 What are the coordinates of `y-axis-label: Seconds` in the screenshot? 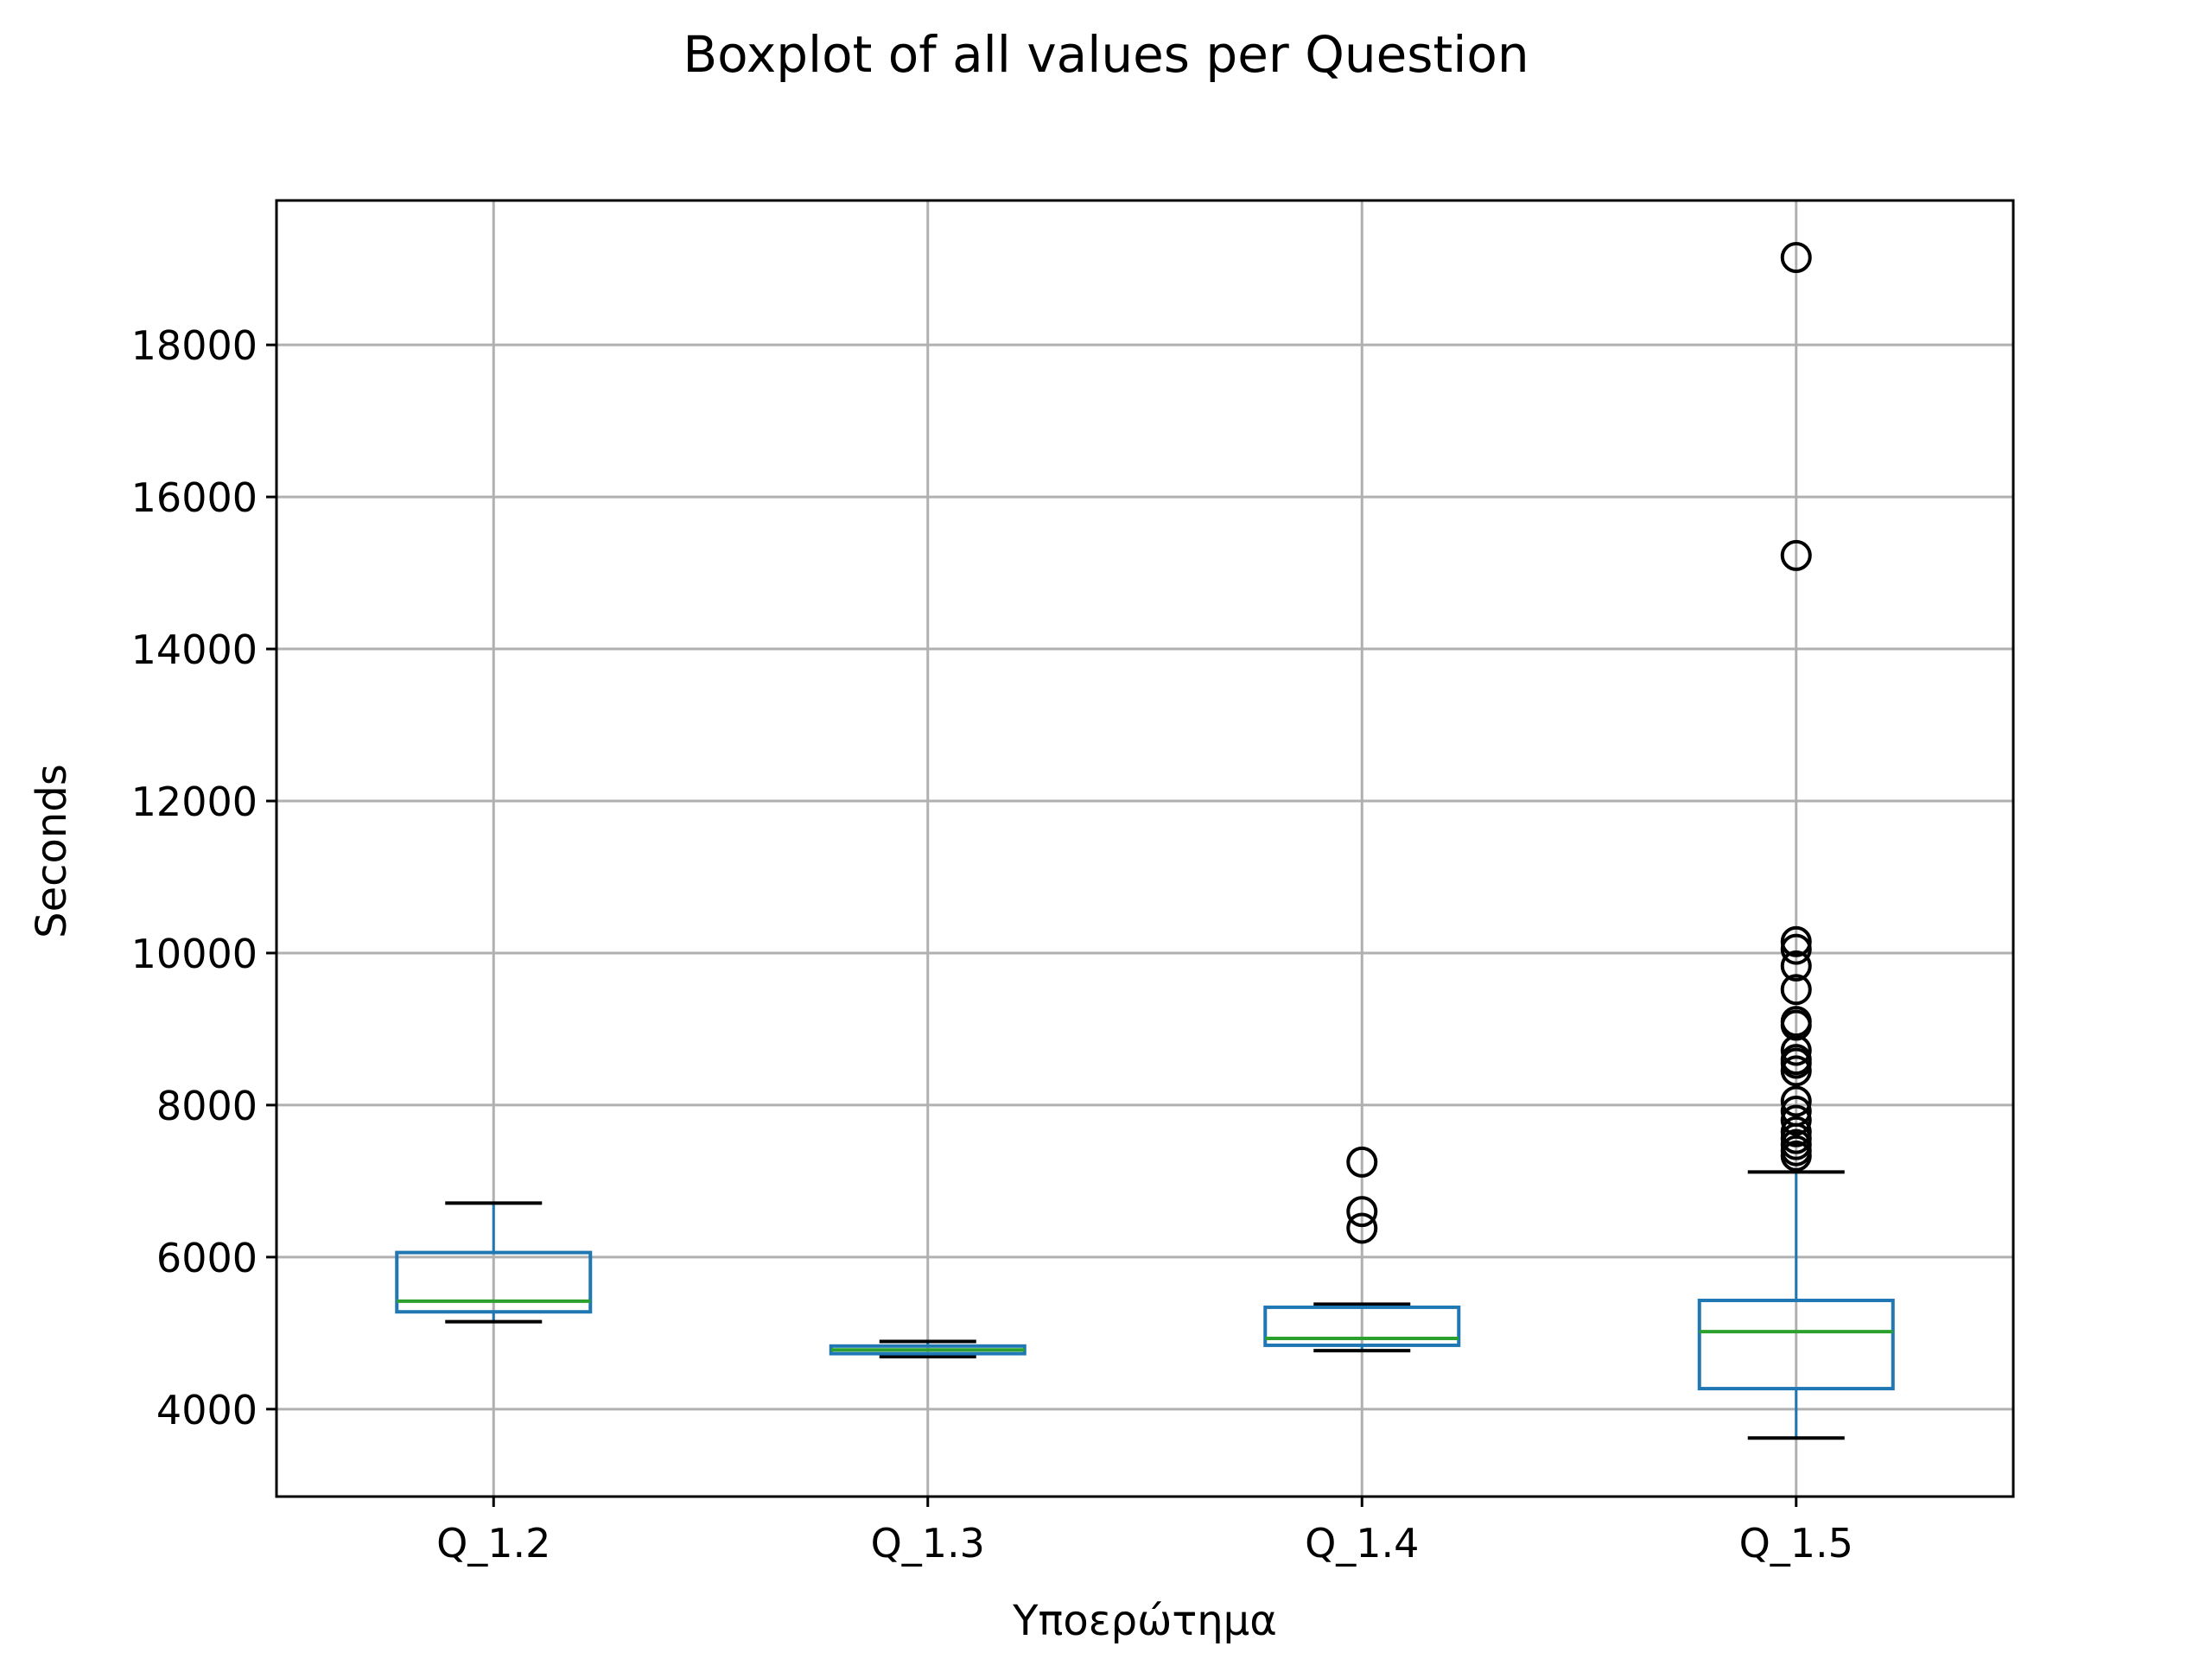 It's located at (52, 851).